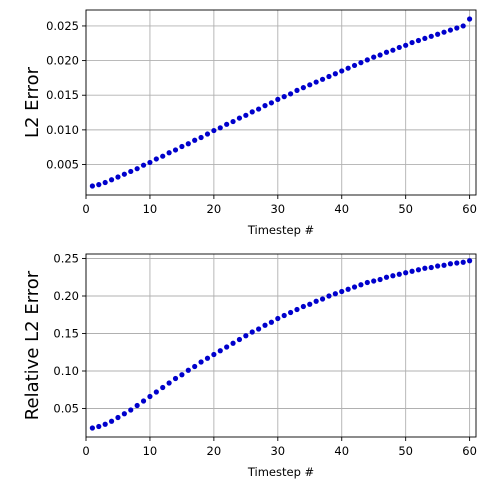  I want to click on y-tick-label: 0.015, so click(62, 95).